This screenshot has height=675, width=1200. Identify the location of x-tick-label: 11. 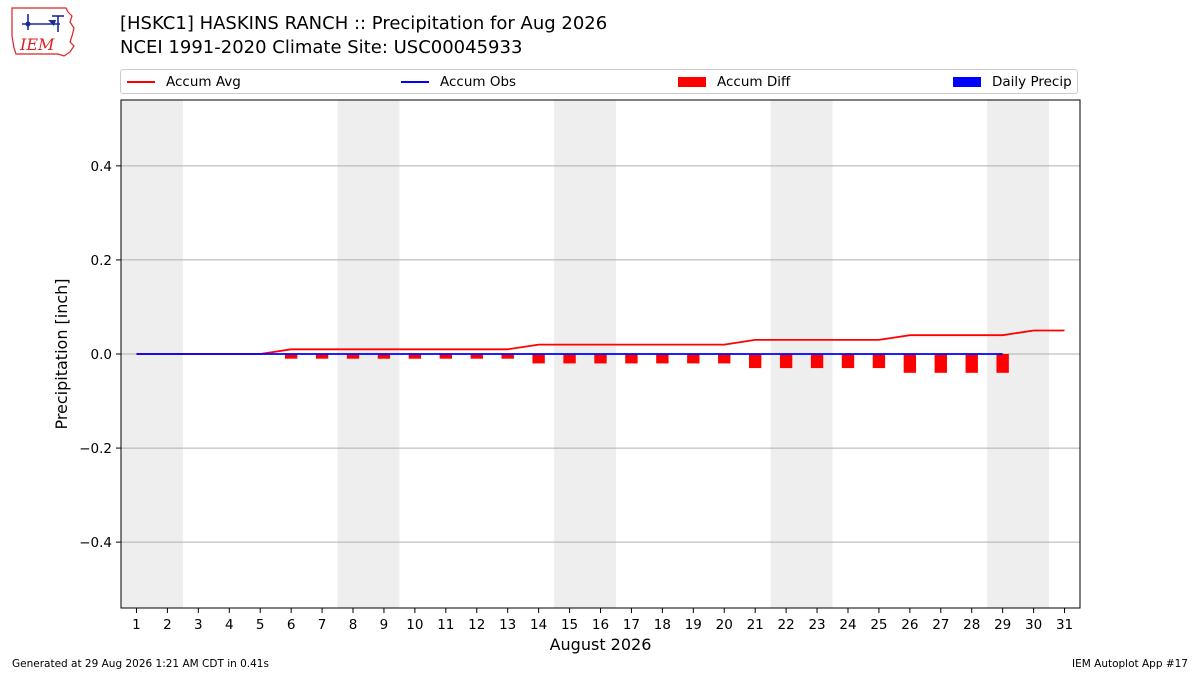
(445, 625).